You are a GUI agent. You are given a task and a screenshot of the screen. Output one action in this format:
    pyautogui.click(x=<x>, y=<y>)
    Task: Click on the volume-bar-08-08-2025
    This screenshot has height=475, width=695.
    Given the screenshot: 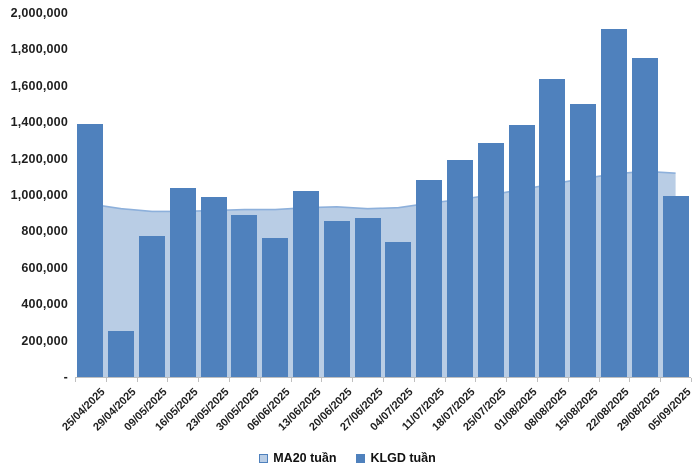 What is the action you would take?
    pyautogui.click(x=552, y=228)
    